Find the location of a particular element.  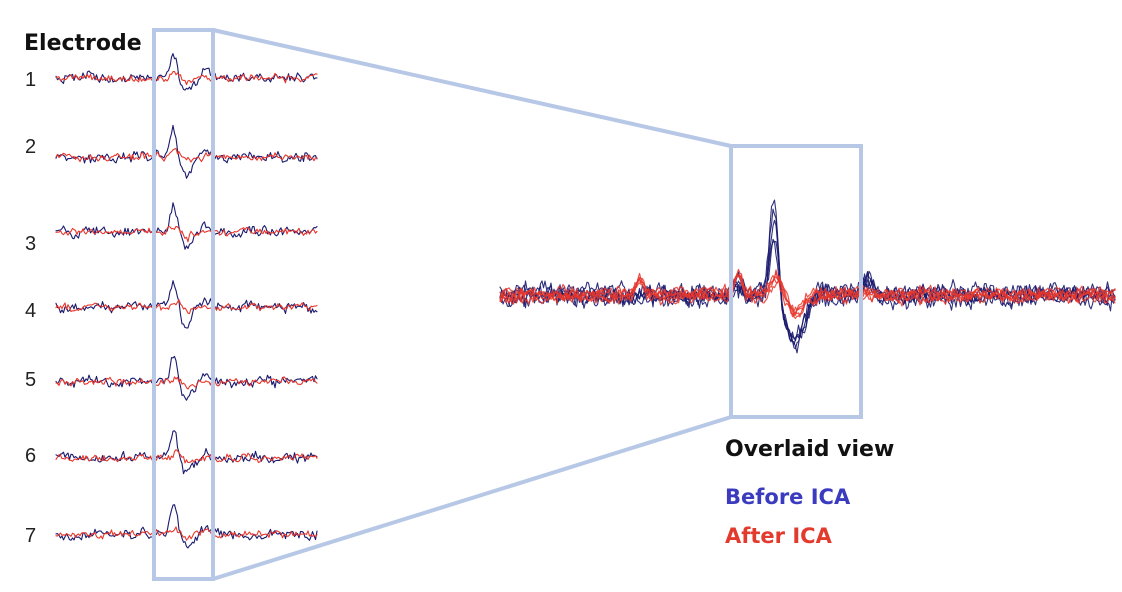

electrode-label-5: 5 is located at coordinates (30, 380).